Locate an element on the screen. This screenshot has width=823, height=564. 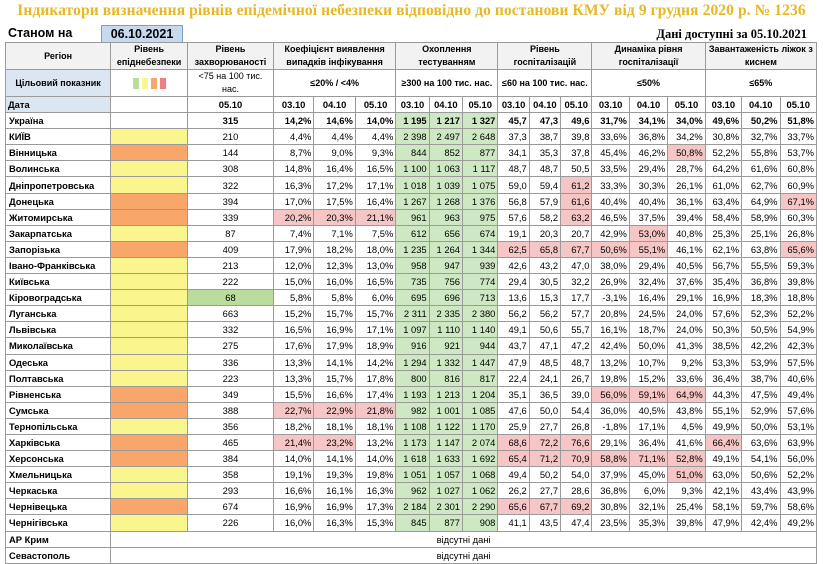
value-cell: 982 is located at coordinates (412, 410).